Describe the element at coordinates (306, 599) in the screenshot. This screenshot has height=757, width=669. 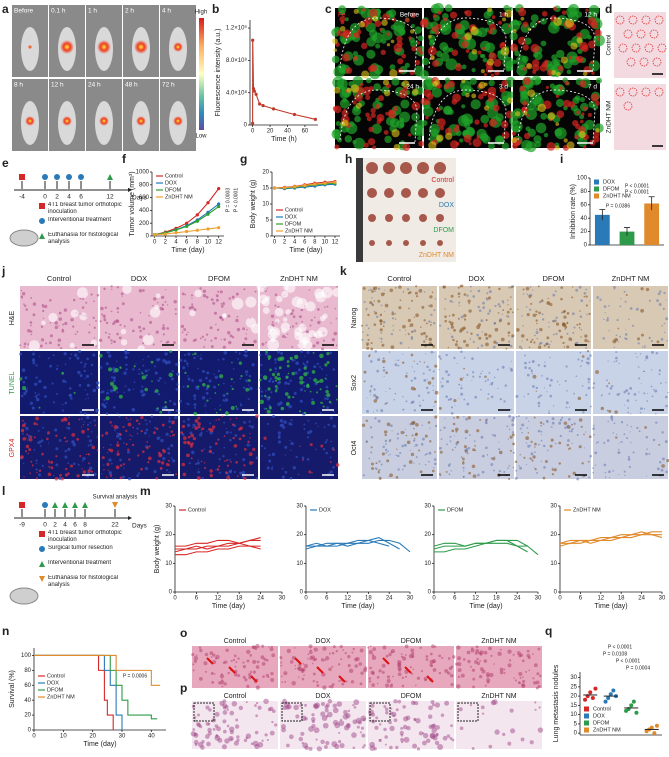
I see `x-tick-label: 0` at that location.